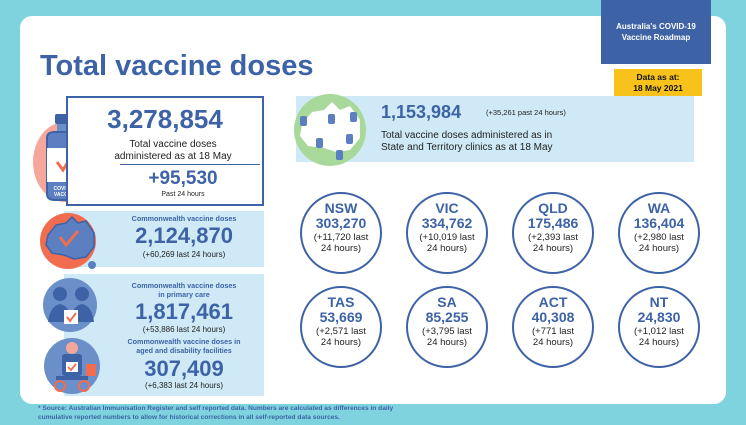  Describe the element at coordinates (467, 147) in the screenshot. I see `state-clinics-desc-line2: State and Territory clinics as at 18 May` at that location.